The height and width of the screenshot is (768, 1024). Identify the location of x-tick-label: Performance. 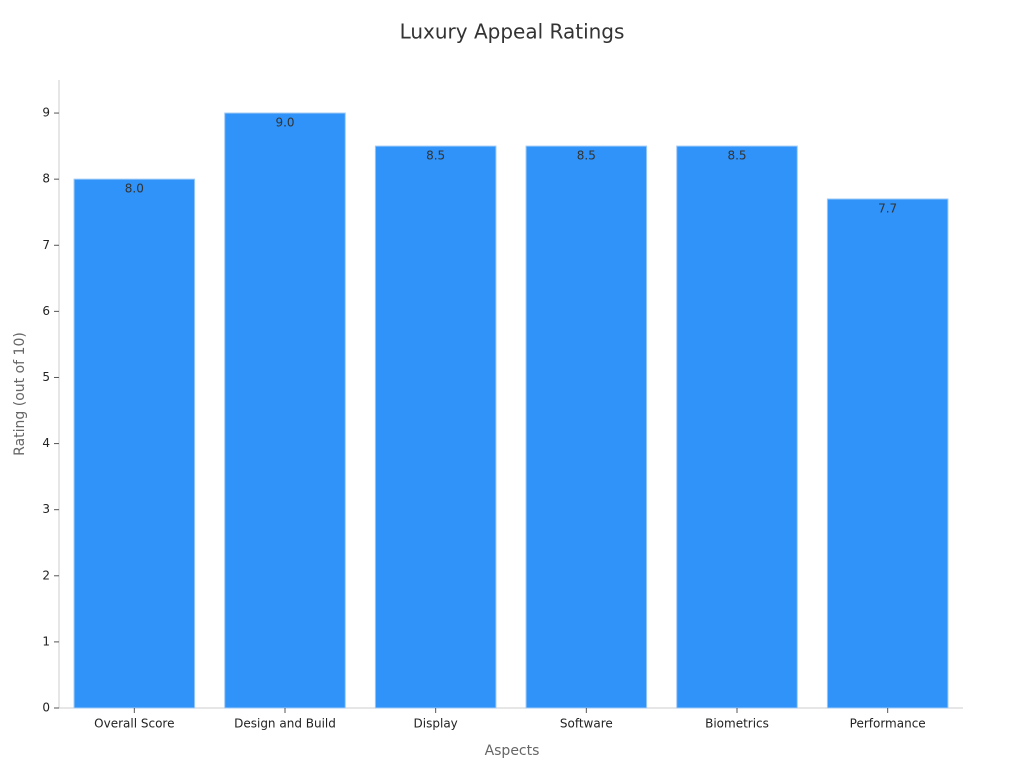
(888, 724).